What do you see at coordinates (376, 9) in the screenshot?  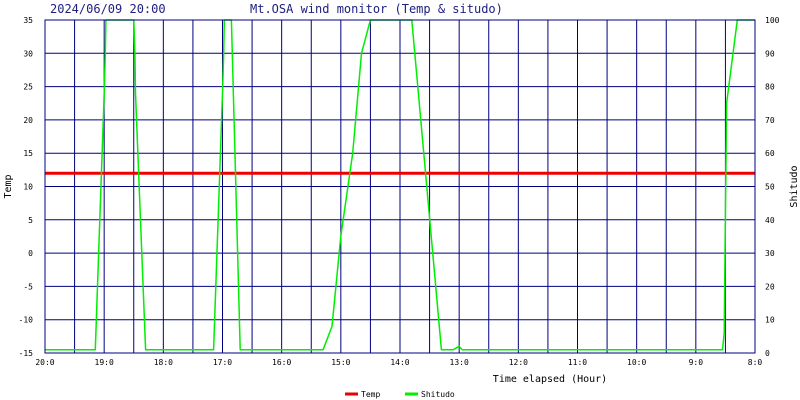 I see `chart-title: Mt.OSA wind monitor (Temp & situdo)` at bounding box center [376, 9].